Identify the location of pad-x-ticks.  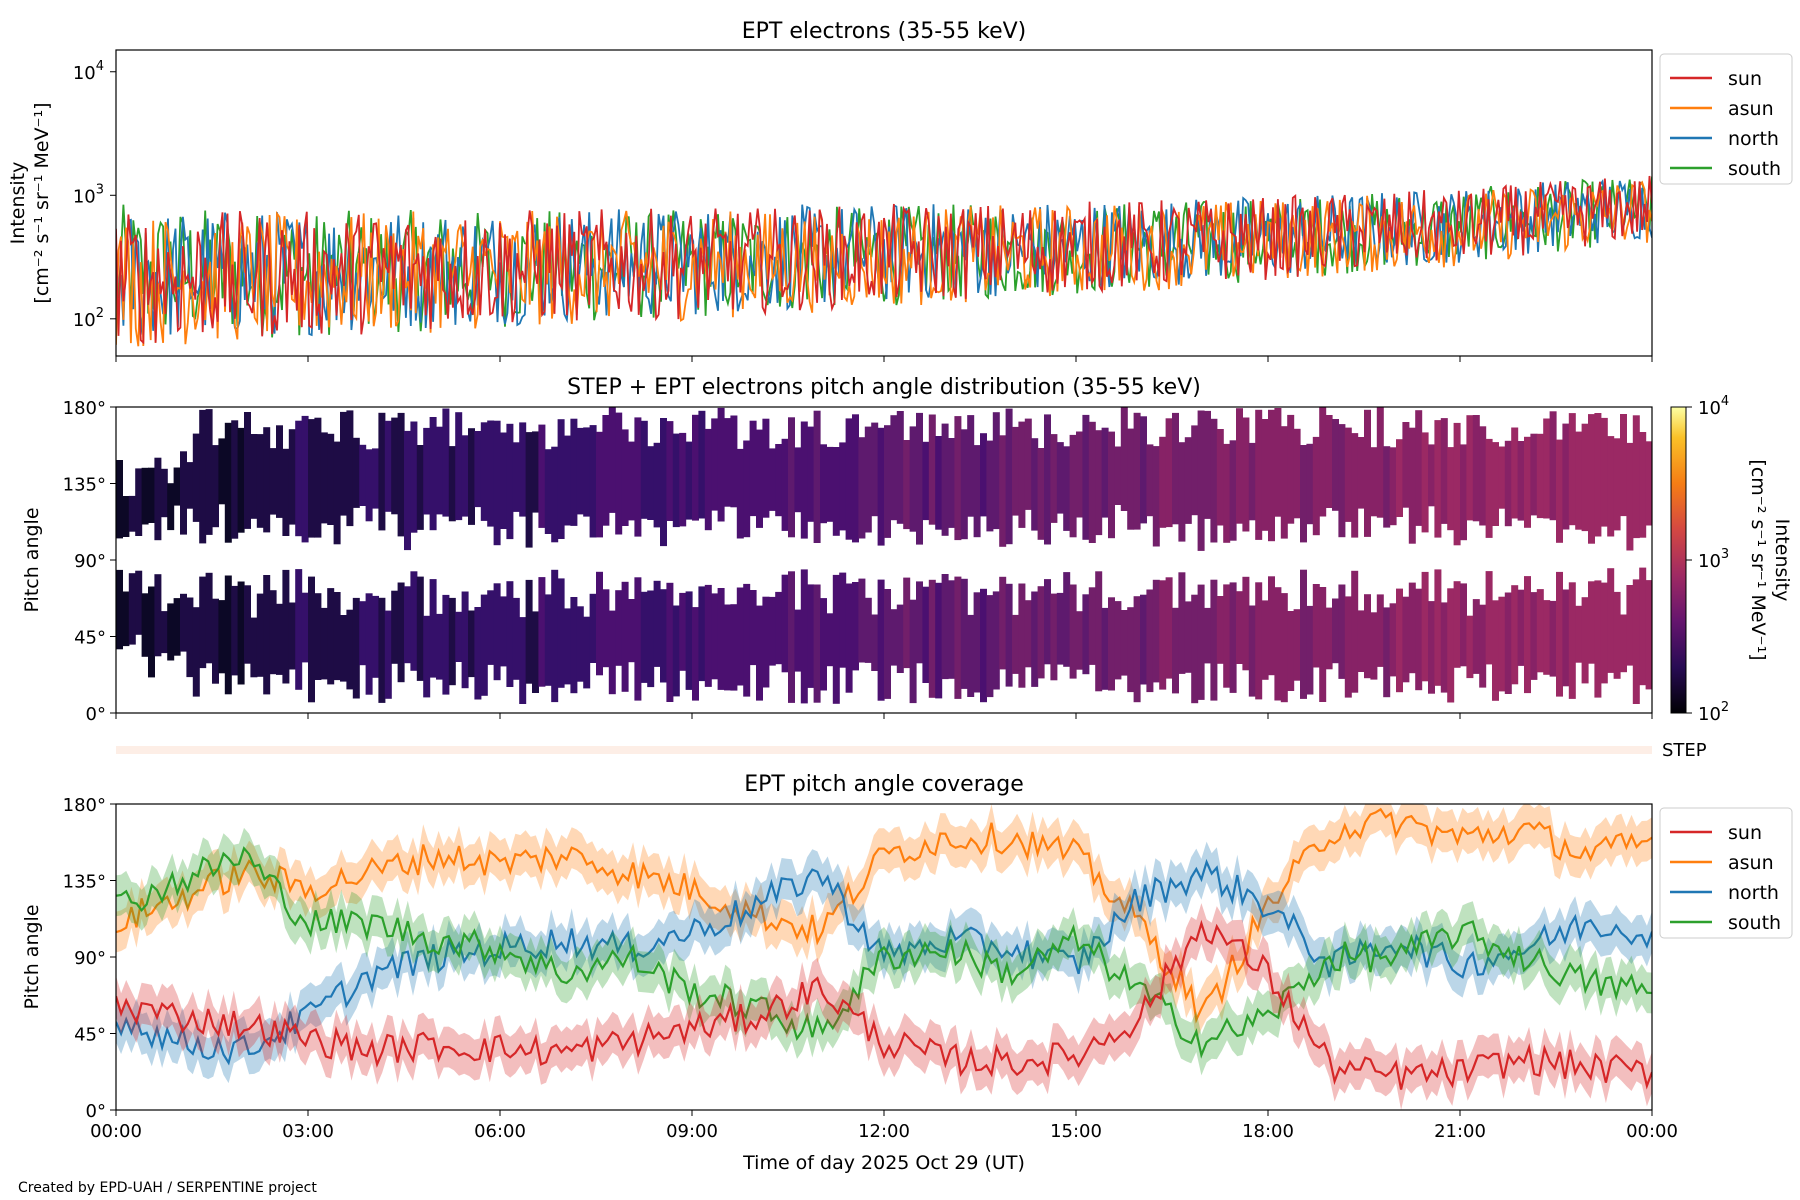
(884, 716).